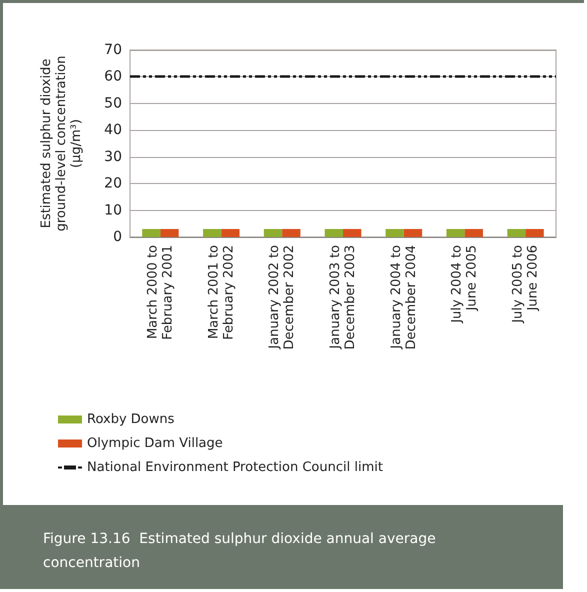 This screenshot has height=592, width=587. What do you see at coordinates (113, 210) in the screenshot?
I see `y-tick-label: 10` at bounding box center [113, 210].